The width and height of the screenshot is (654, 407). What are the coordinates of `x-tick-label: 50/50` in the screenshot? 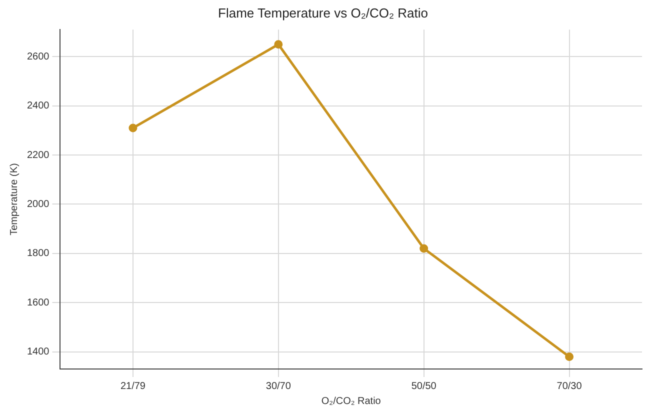 It's located at (424, 386).